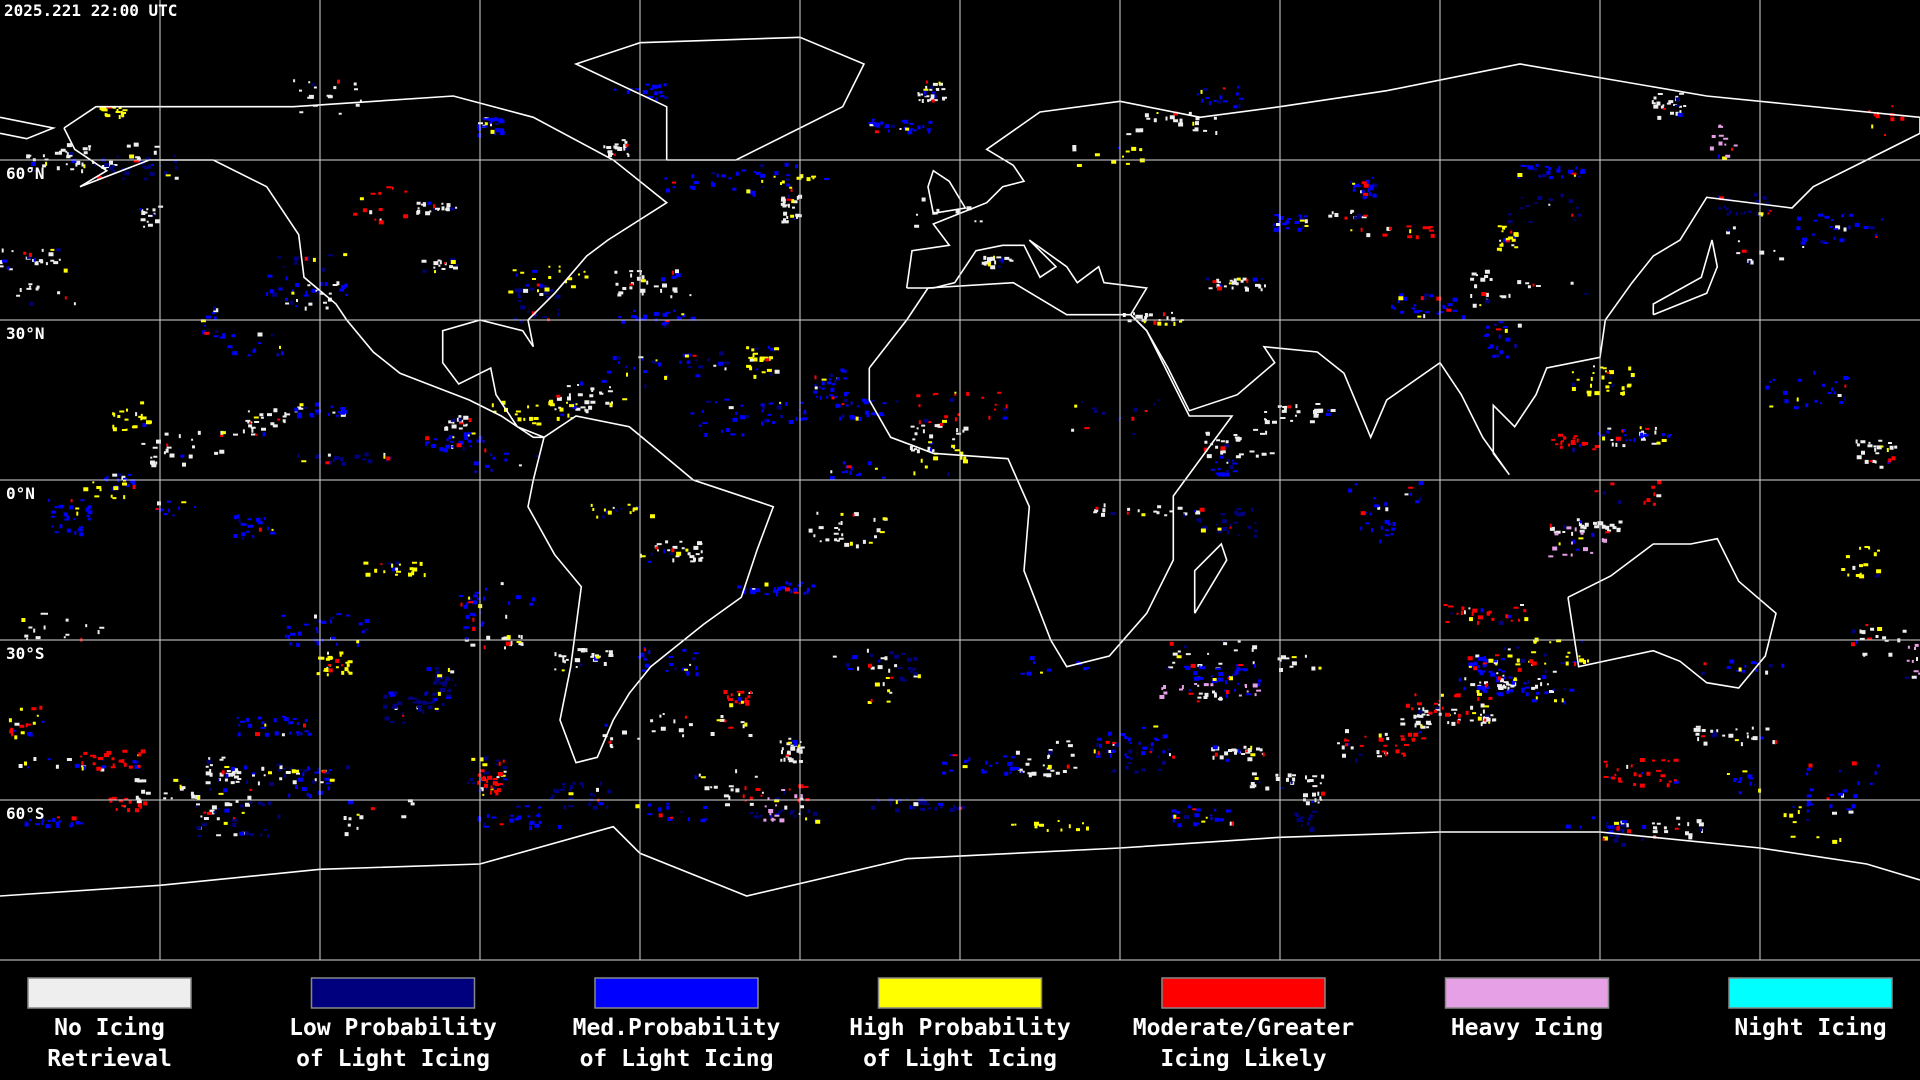 This screenshot has width=1920, height=1080. What do you see at coordinates (90, 10) in the screenshot?
I see `timestamp: 2025.221 22:00 UTC` at bounding box center [90, 10].